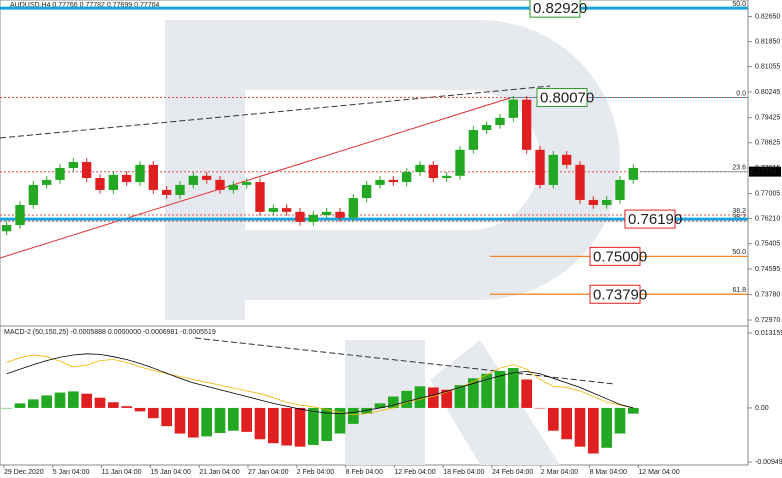 This screenshot has height=478, width=782. I want to click on y-tick-label: 0.77005, so click(767, 193).